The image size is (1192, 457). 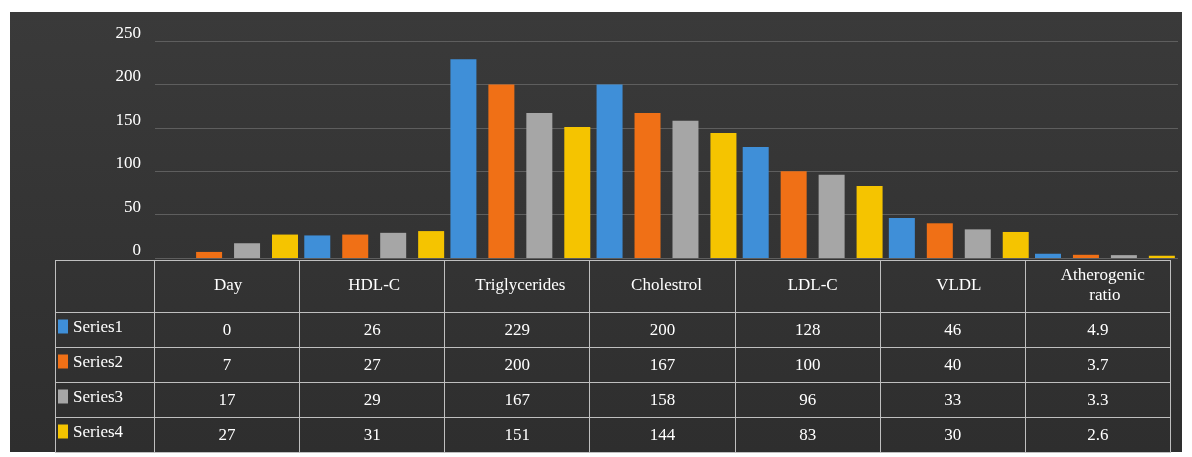 I want to click on y-tick-label: 100, so click(x=128, y=163).